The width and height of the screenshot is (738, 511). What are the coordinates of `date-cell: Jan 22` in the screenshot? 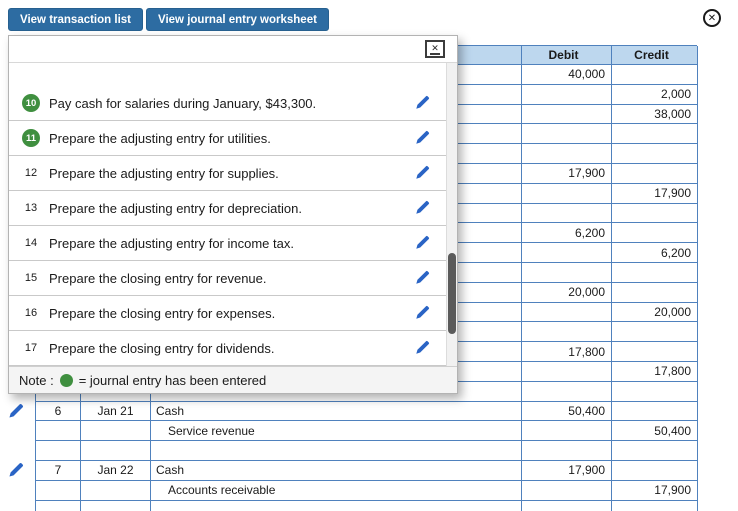 It's located at (116, 470).